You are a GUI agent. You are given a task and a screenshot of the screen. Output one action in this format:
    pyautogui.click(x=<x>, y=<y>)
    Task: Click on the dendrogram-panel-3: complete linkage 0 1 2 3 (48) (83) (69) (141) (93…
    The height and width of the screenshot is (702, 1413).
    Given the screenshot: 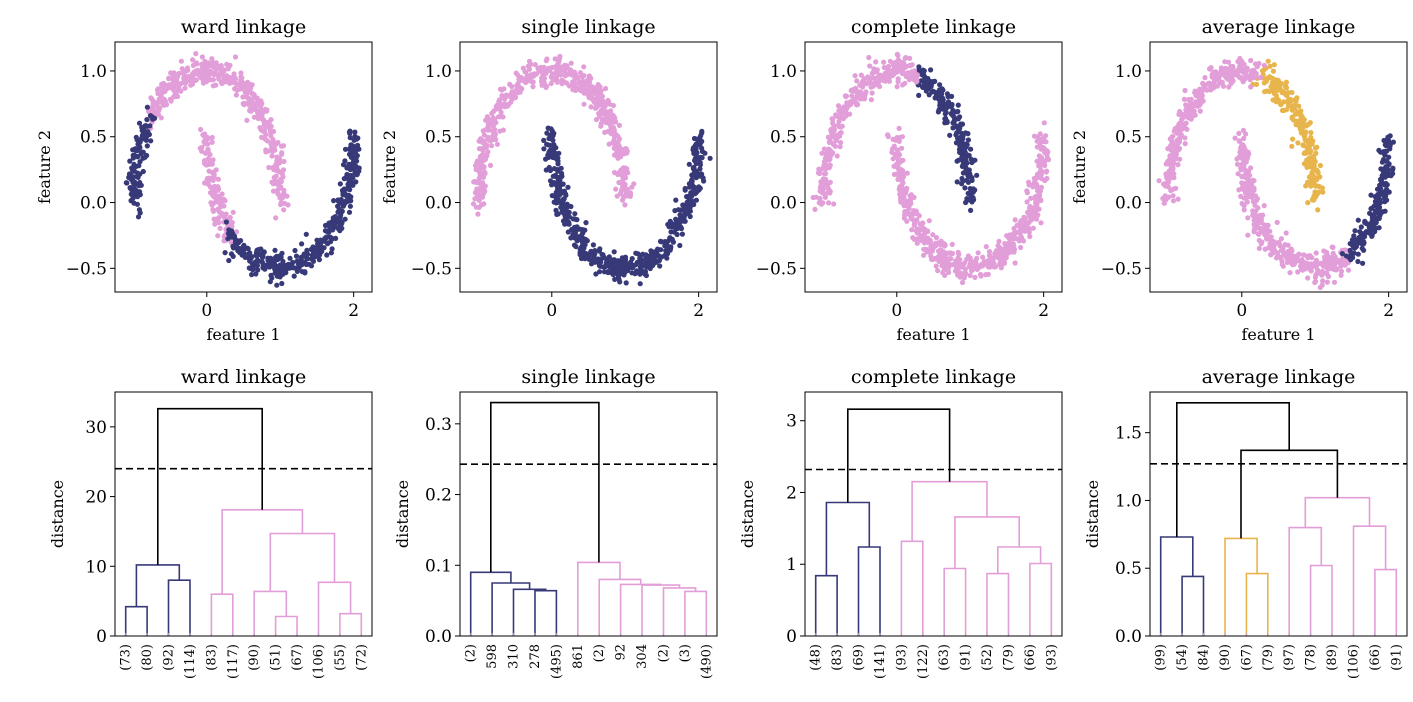 What is the action you would take?
    pyautogui.click(x=900, y=522)
    